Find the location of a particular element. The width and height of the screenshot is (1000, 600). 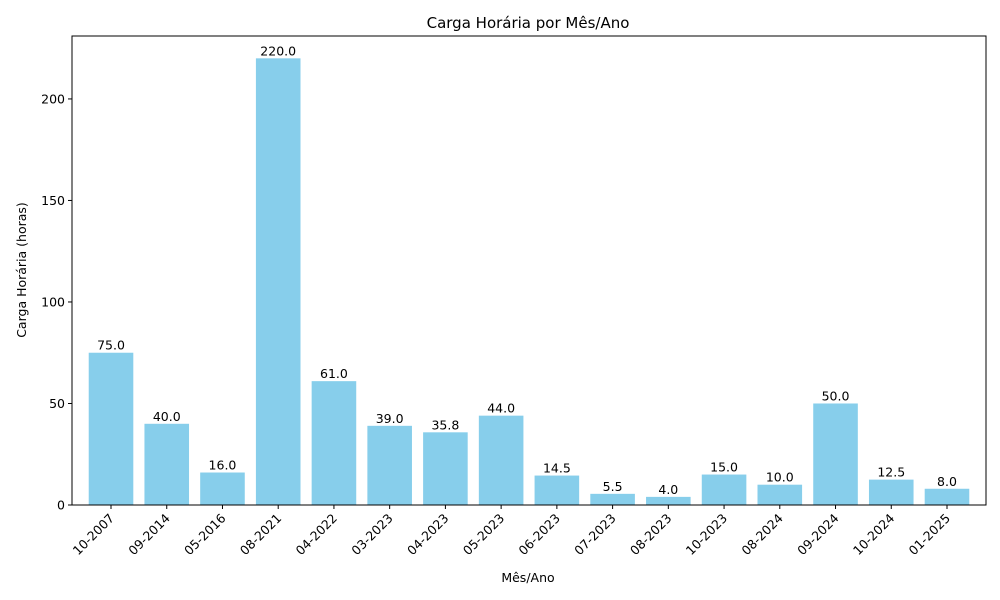

x-tick-label-07-2023: 07-2023 is located at coordinates (595, 535).